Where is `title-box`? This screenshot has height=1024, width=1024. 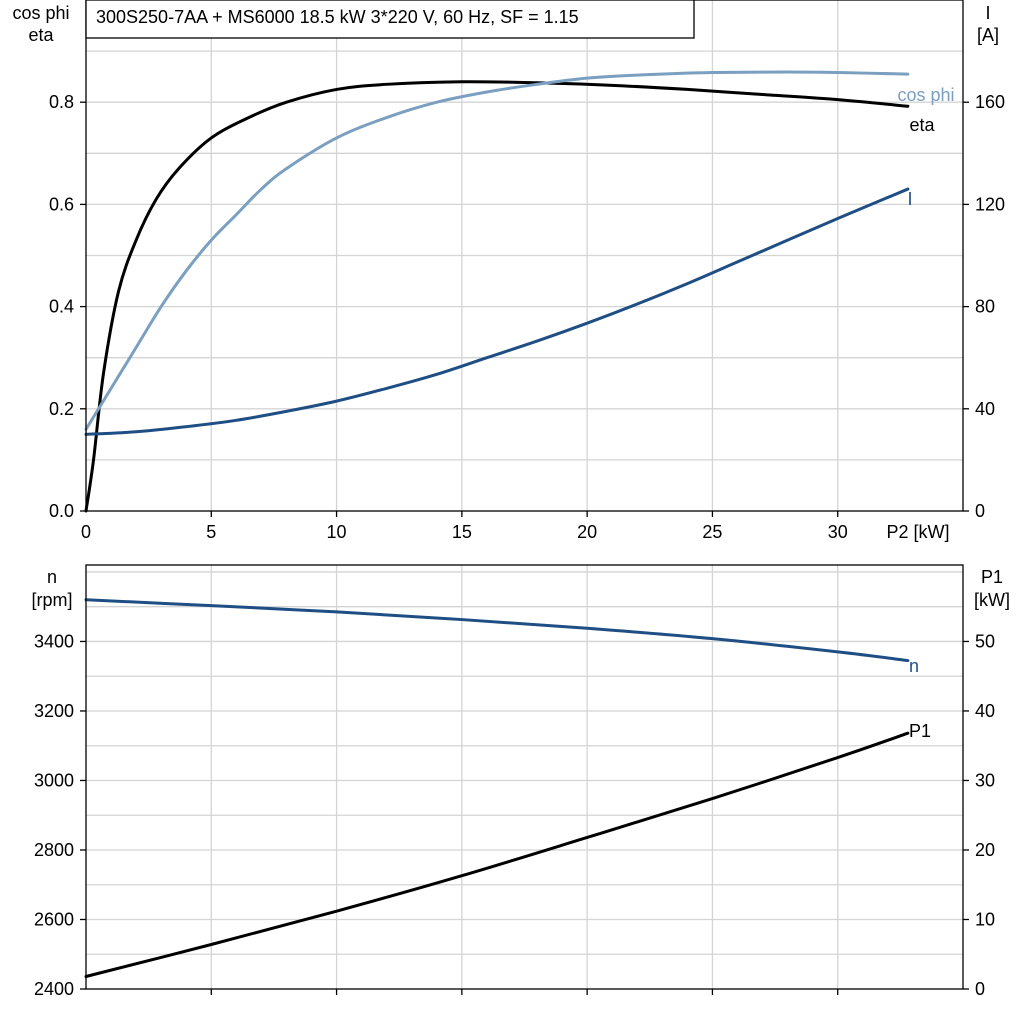
title-box is located at coordinates (390, 19).